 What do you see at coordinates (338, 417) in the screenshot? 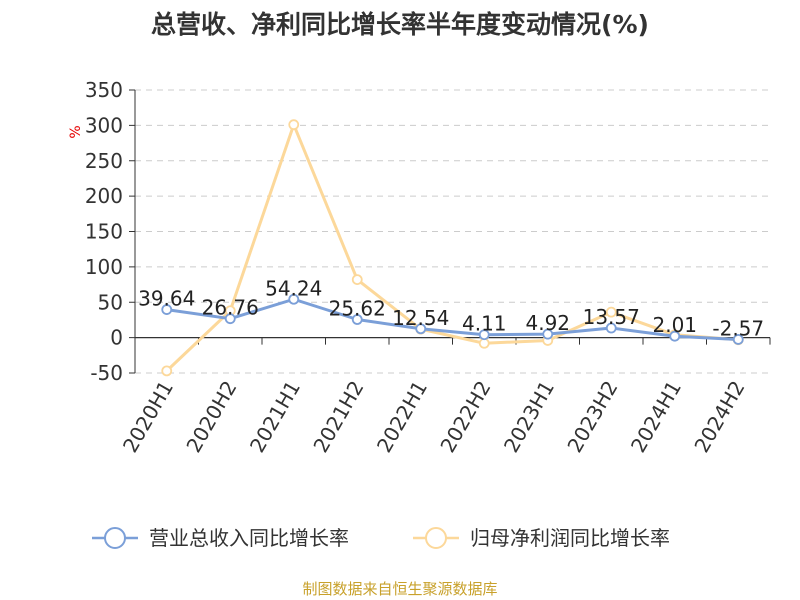
I see `x-tick-label: 2021H2` at bounding box center [338, 417].